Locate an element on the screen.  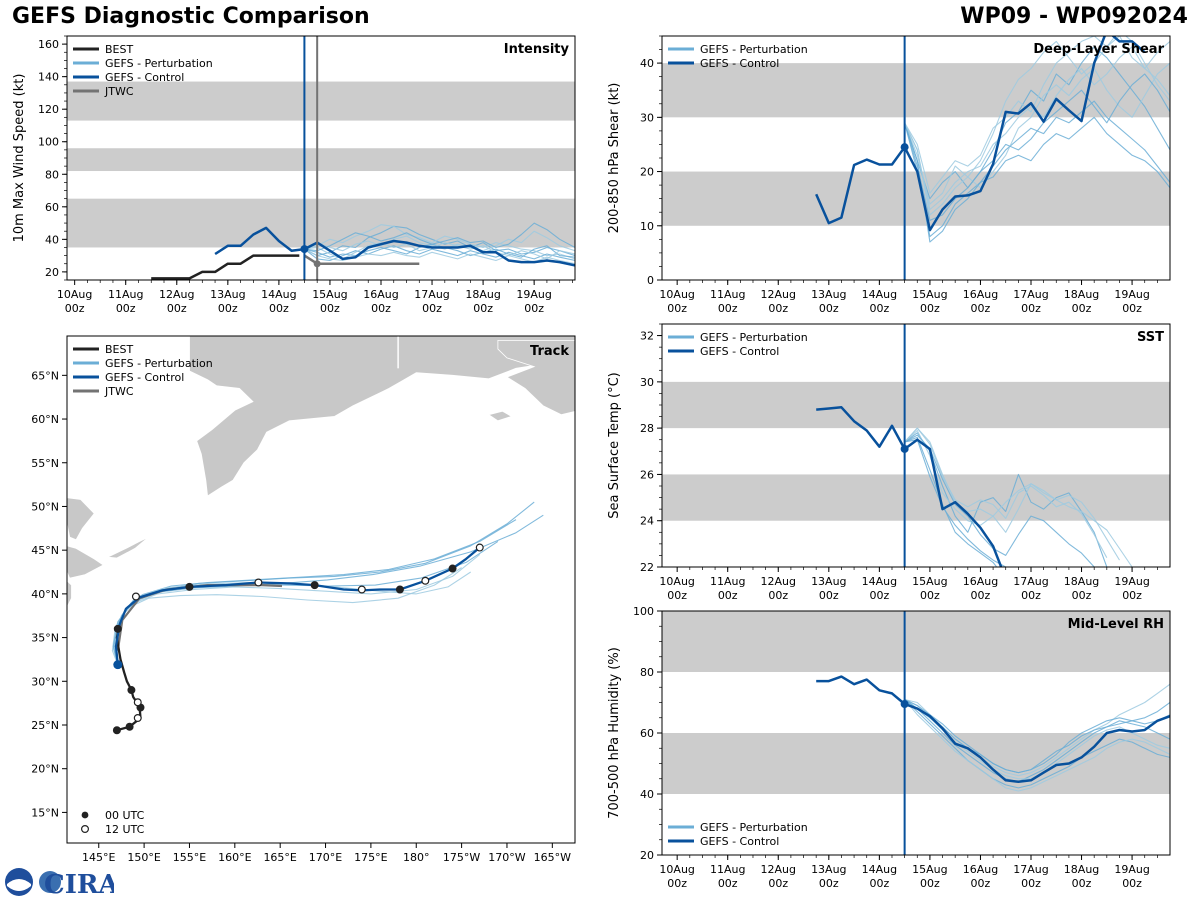
intensity-x-tick-date: 19Aug is located at coordinates (533, 294).